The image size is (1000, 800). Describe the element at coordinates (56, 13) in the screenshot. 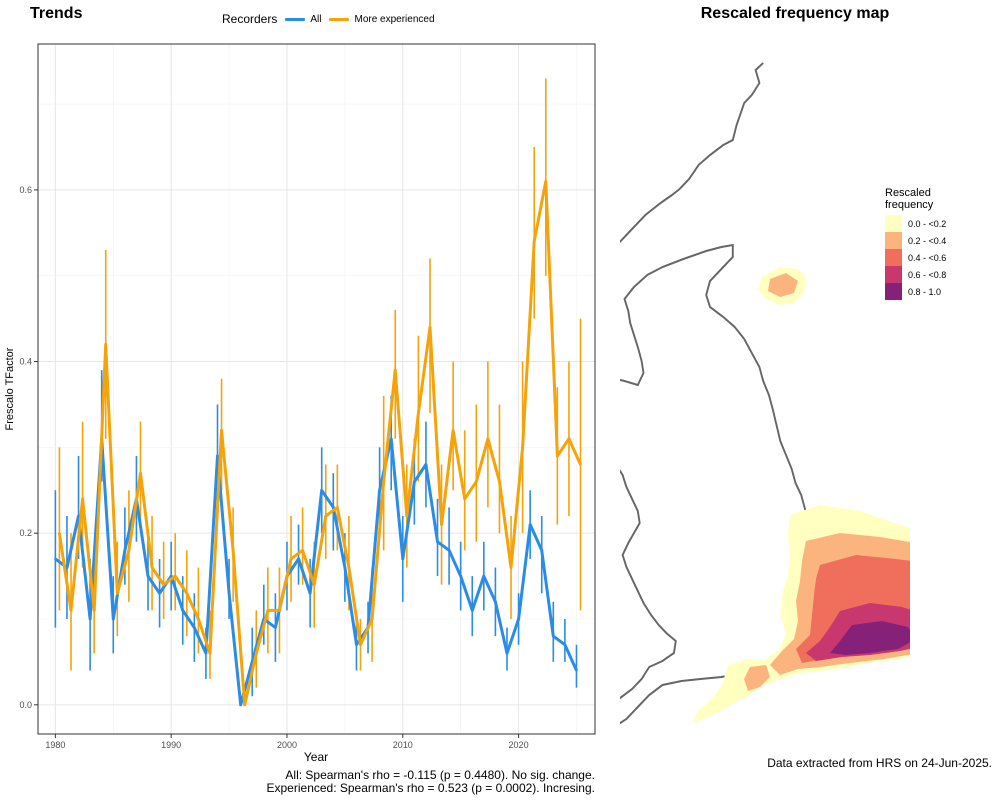

I see `trends-title: Trends` at that location.